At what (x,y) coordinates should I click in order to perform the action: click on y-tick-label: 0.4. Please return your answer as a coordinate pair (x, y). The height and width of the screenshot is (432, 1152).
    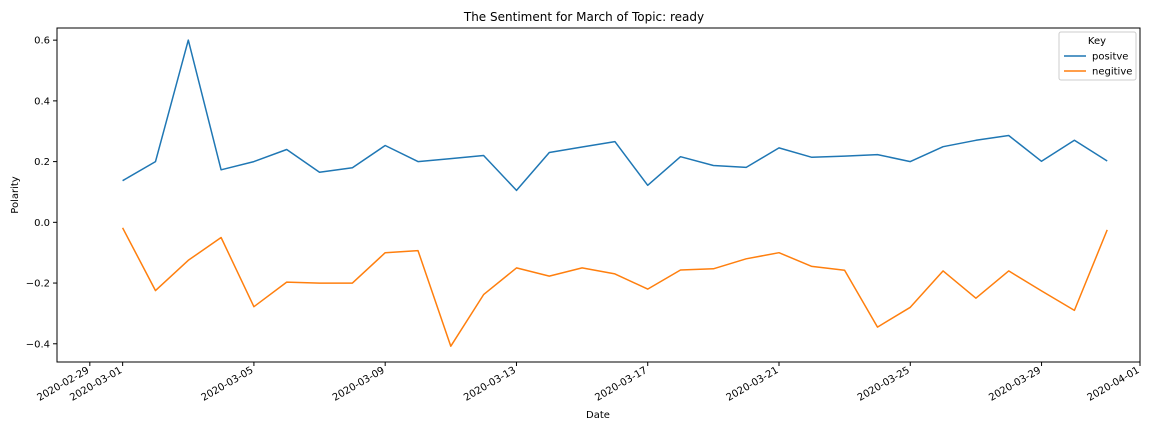
    Looking at the image, I should click on (42, 101).